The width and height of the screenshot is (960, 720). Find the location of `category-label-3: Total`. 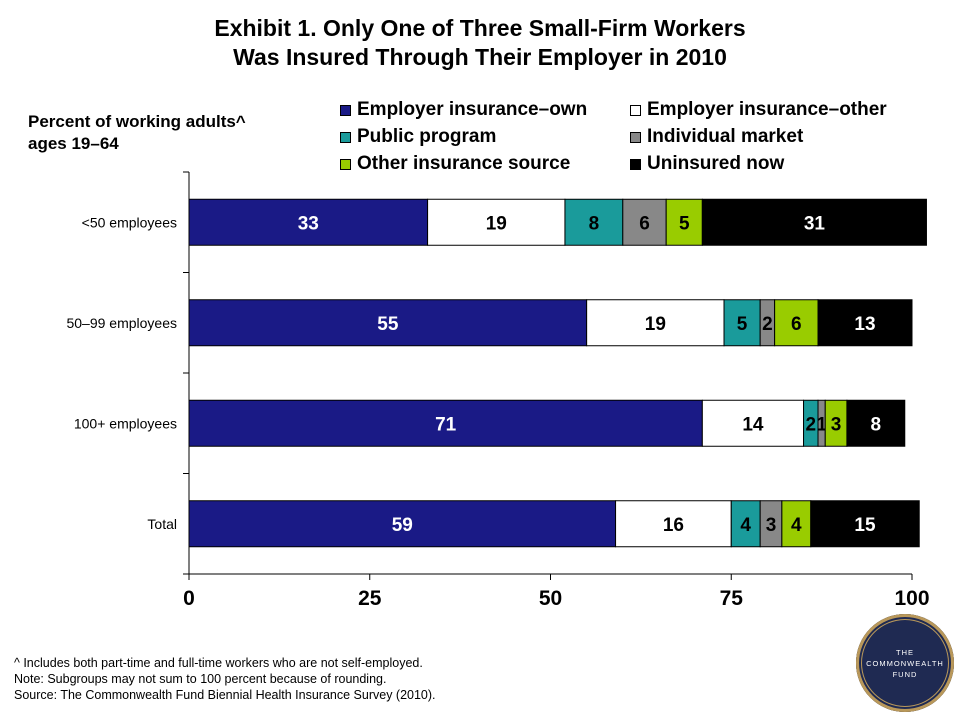

category-label-3: Total is located at coordinates (162, 524).